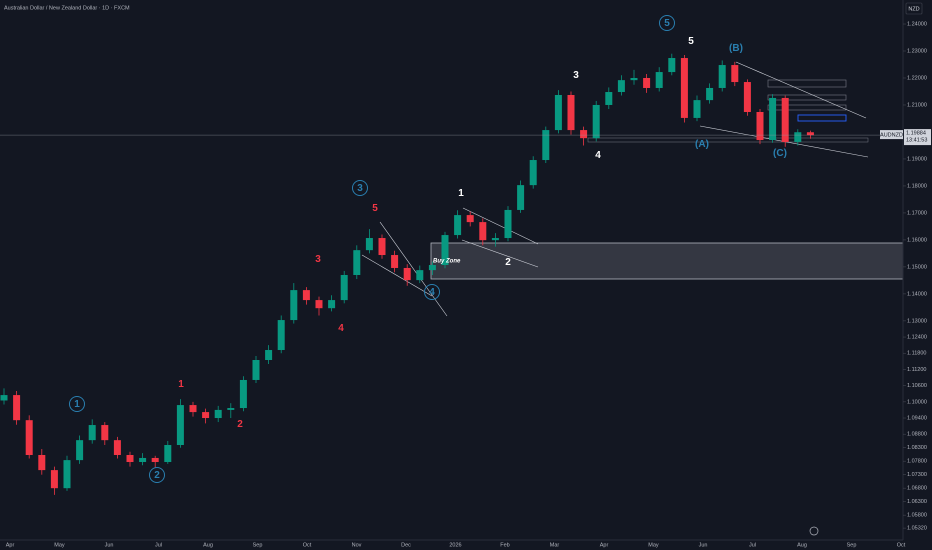 The image size is (932, 550). I want to click on symbol-tag-bg, so click(891, 135).